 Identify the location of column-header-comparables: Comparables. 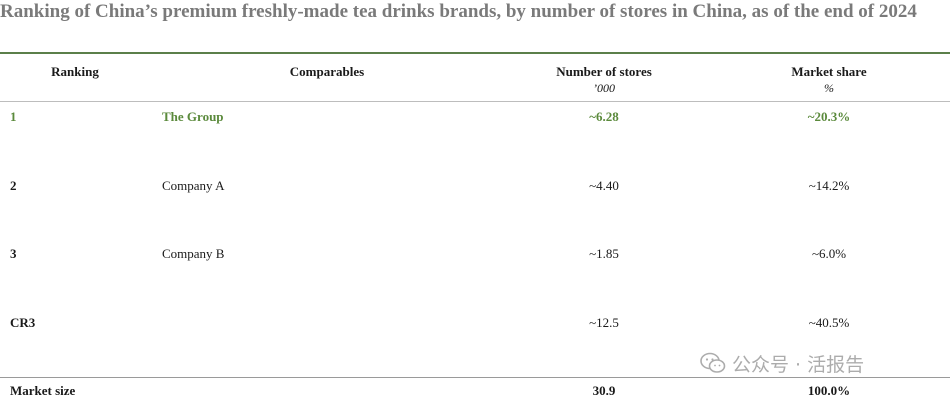
(327, 71).